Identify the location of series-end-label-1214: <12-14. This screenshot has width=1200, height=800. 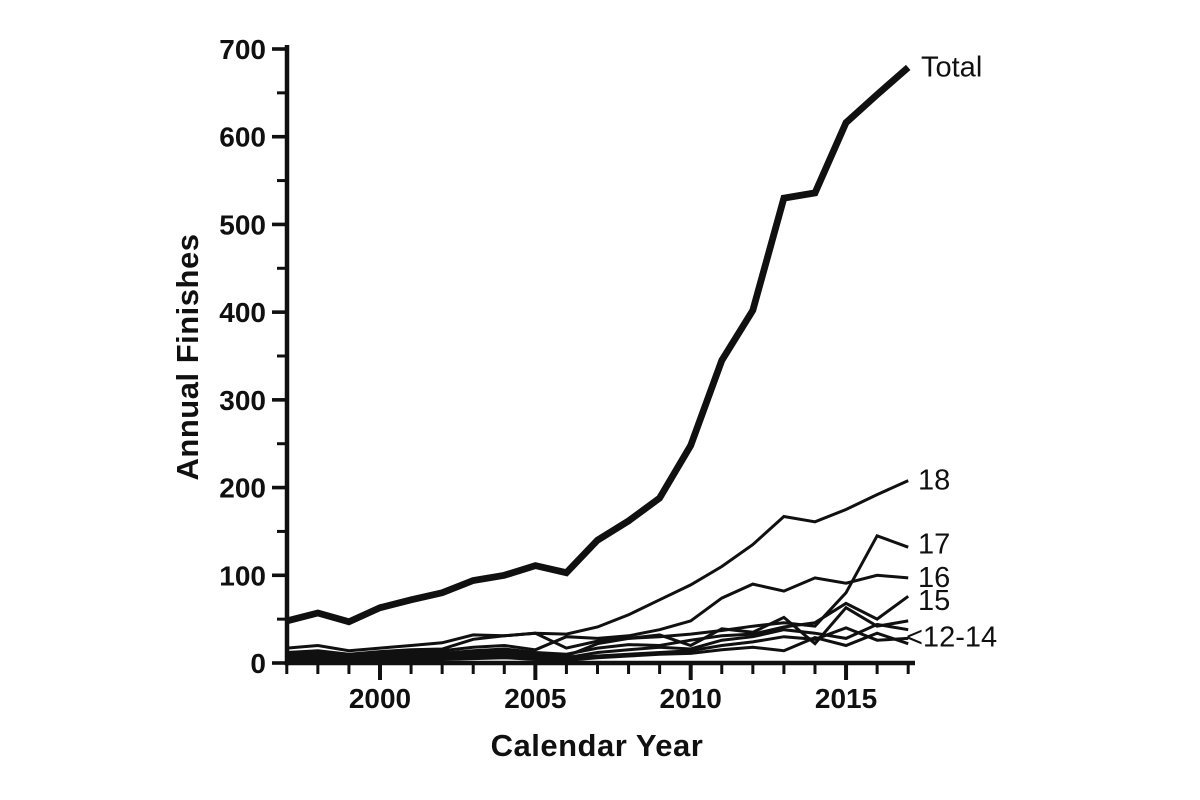
(951, 638).